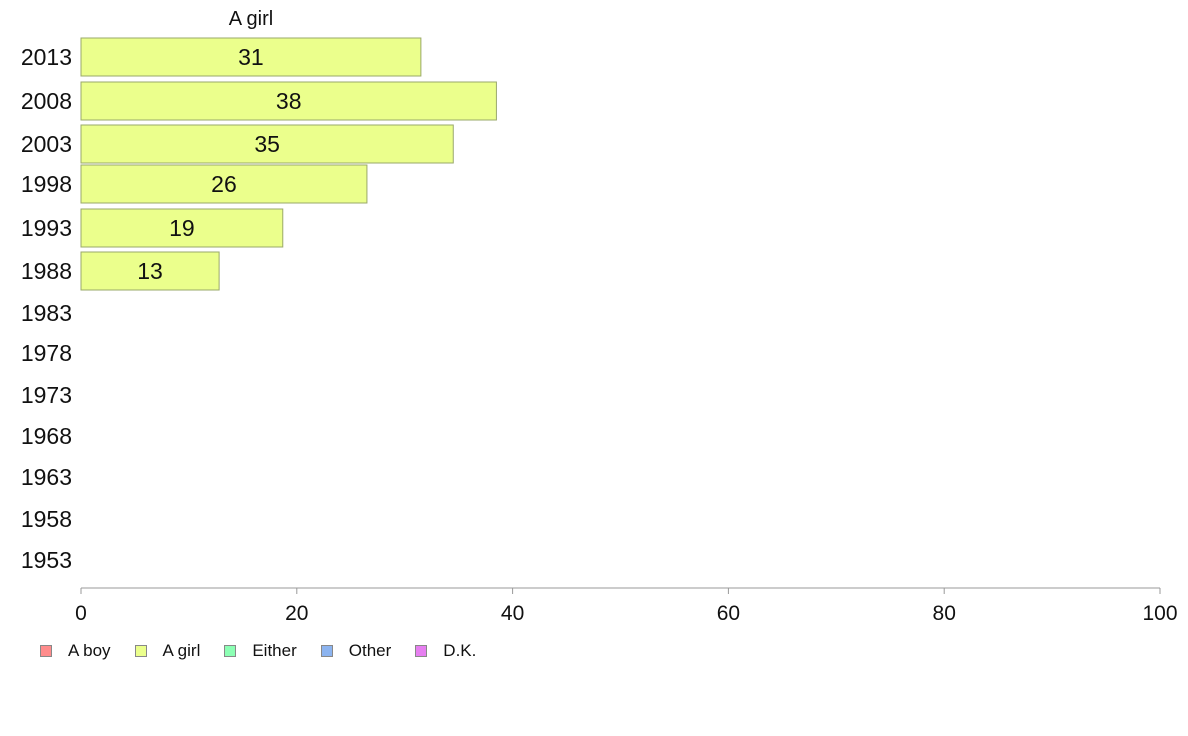  I want to click on bar-value-label: 26, so click(224, 184).